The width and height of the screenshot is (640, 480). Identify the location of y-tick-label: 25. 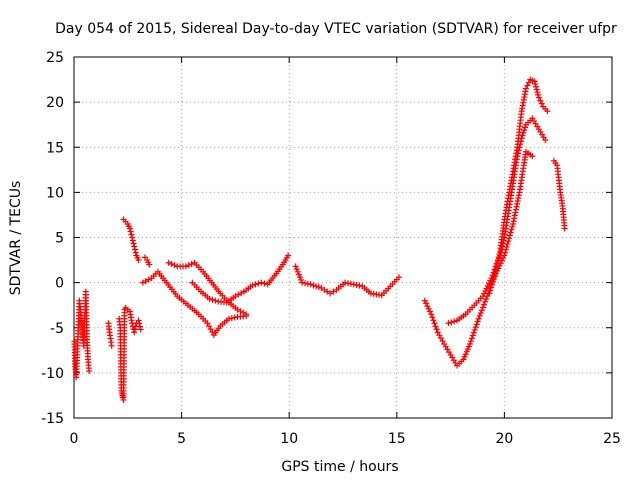
(55, 58).